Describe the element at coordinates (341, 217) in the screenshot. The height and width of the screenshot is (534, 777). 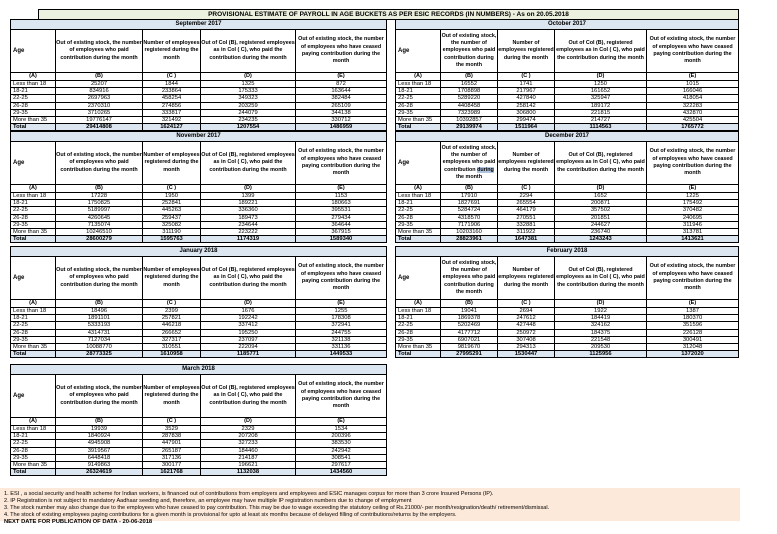
I see `value-cell-e: 279434` at that location.